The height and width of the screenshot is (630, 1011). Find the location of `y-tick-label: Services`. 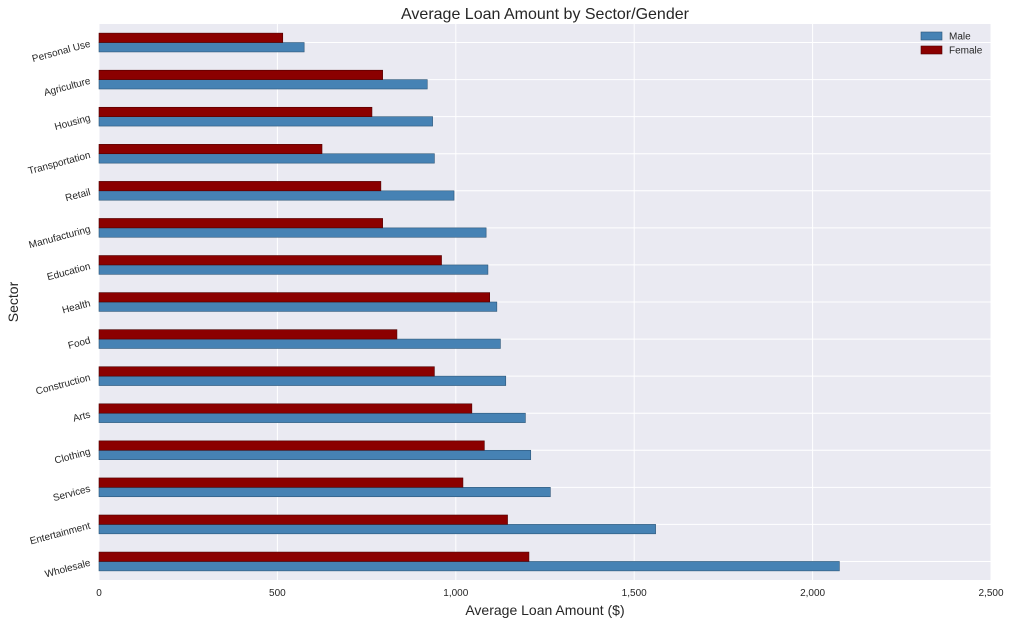

y-tick-label: Services is located at coordinates (72, 494).